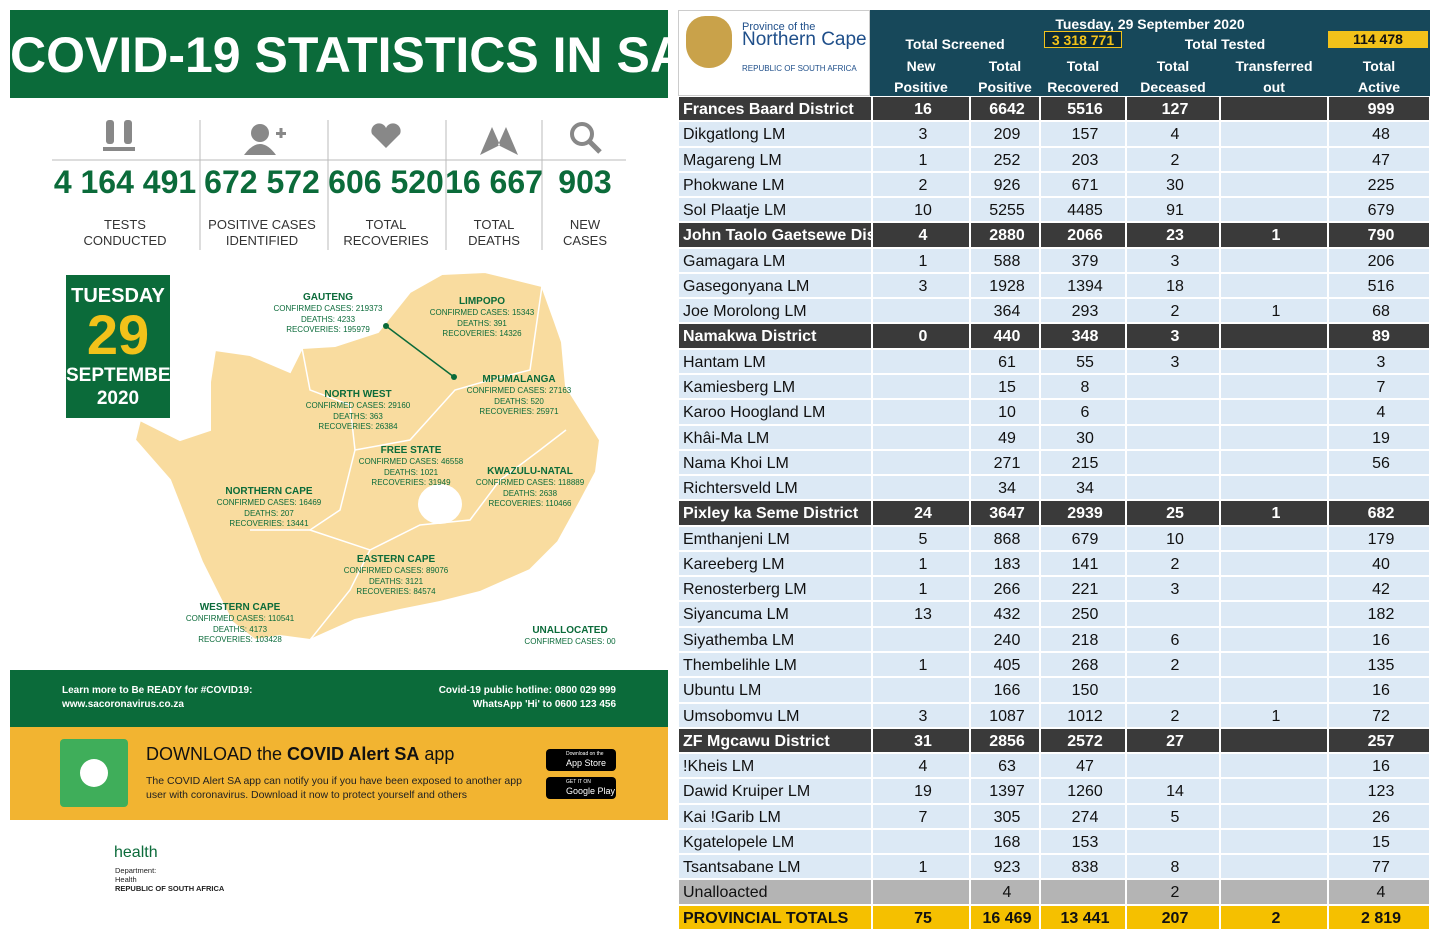 This screenshot has width=1438, height=941. I want to click on row-label: Nama Khoi LM, so click(775, 462).